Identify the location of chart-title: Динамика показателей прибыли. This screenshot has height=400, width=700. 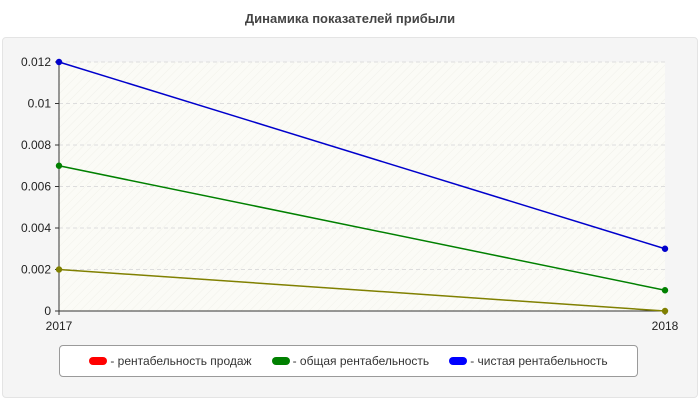
(350, 18).